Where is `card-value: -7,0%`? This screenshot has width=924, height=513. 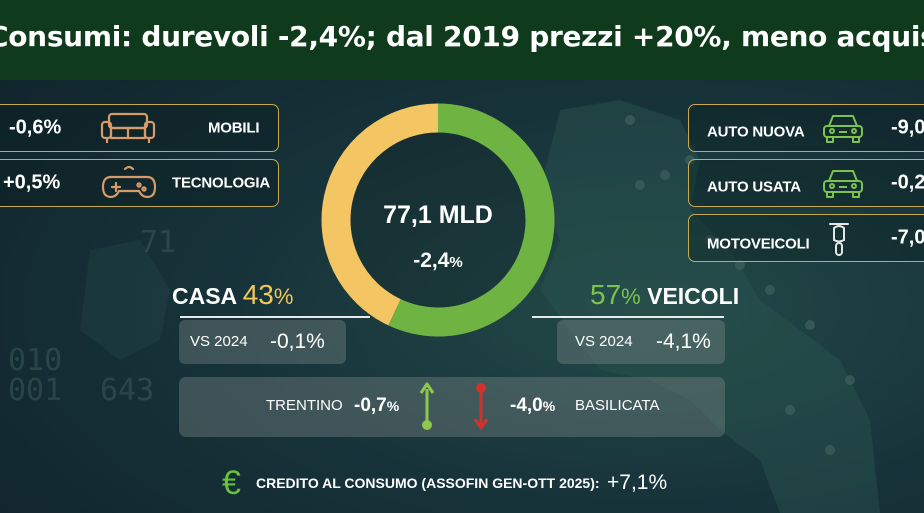
card-value: -7,0% is located at coordinates (907, 237).